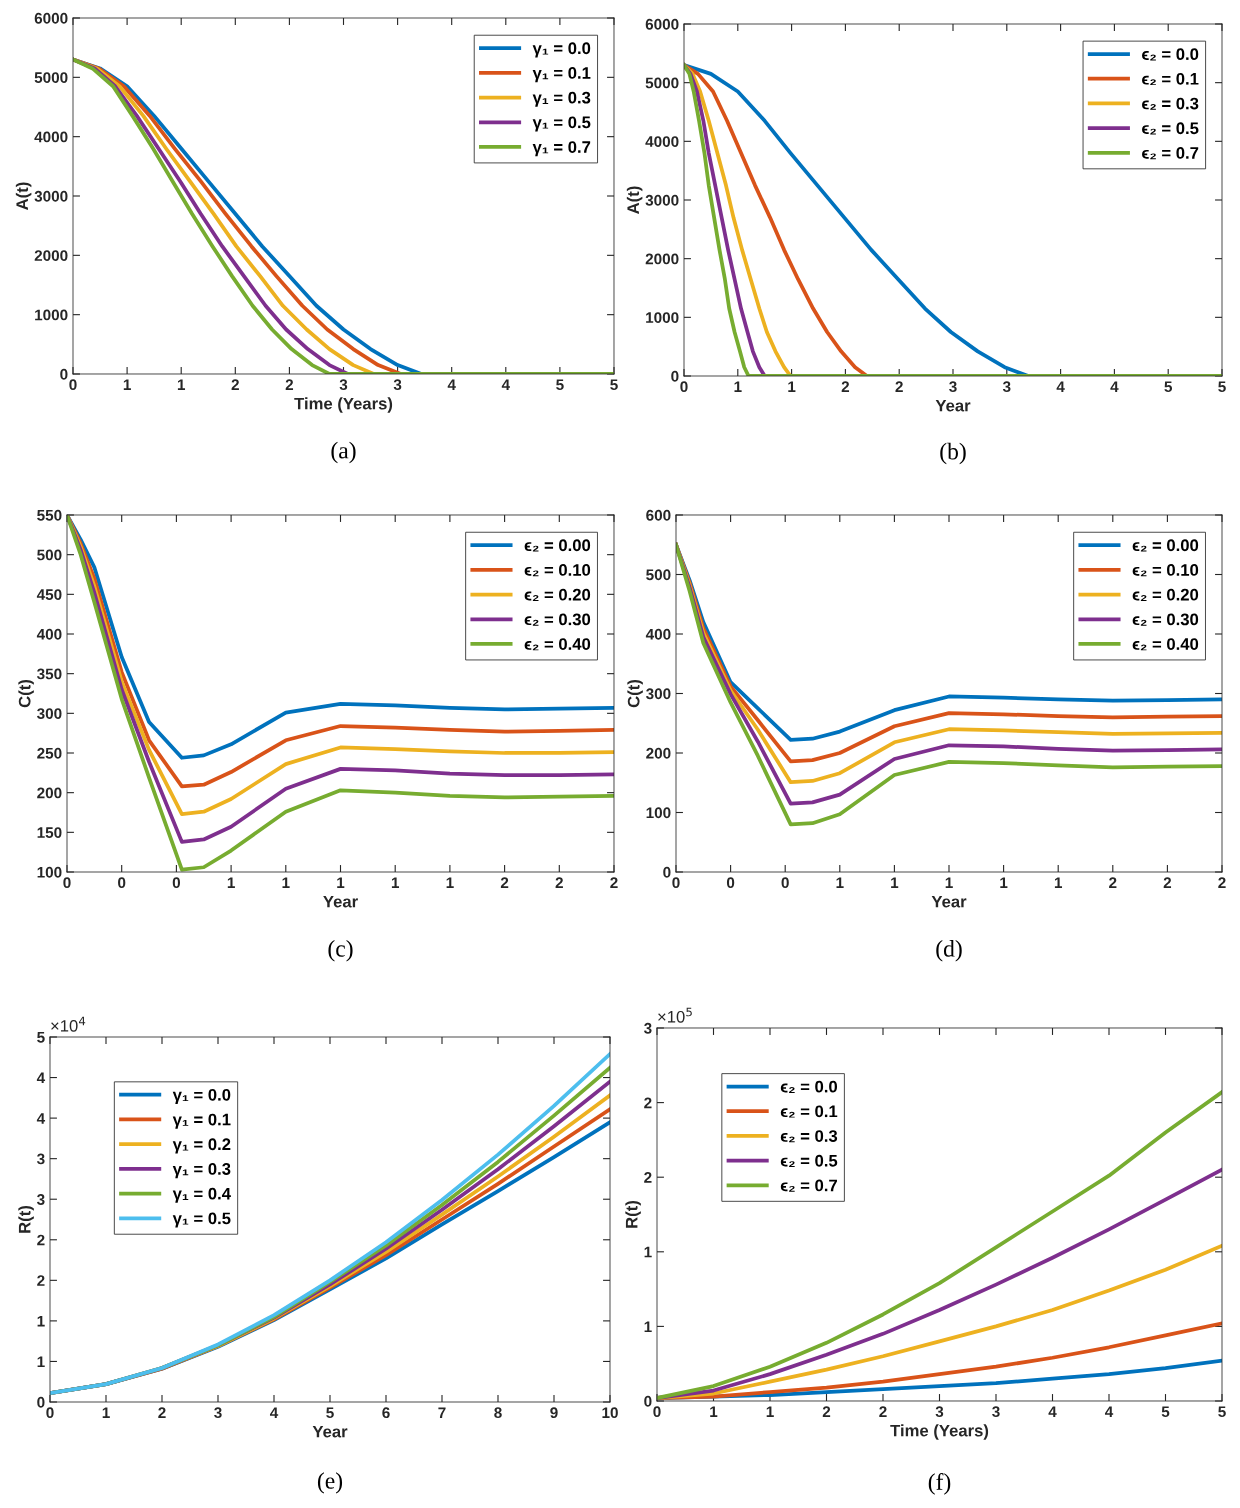  What do you see at coordinates (201, 1195) in the screenshot?
I see `legend-label: γ₁ = 0.4` at bounding box center [201, 1195].